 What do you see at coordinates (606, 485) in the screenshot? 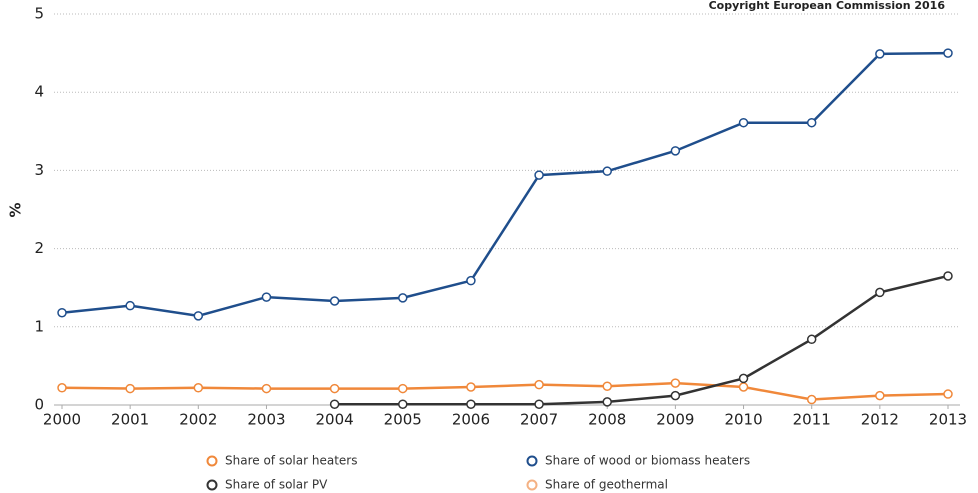
I see `legend-label: Share of geothermal` at bounding box center [606, 485].